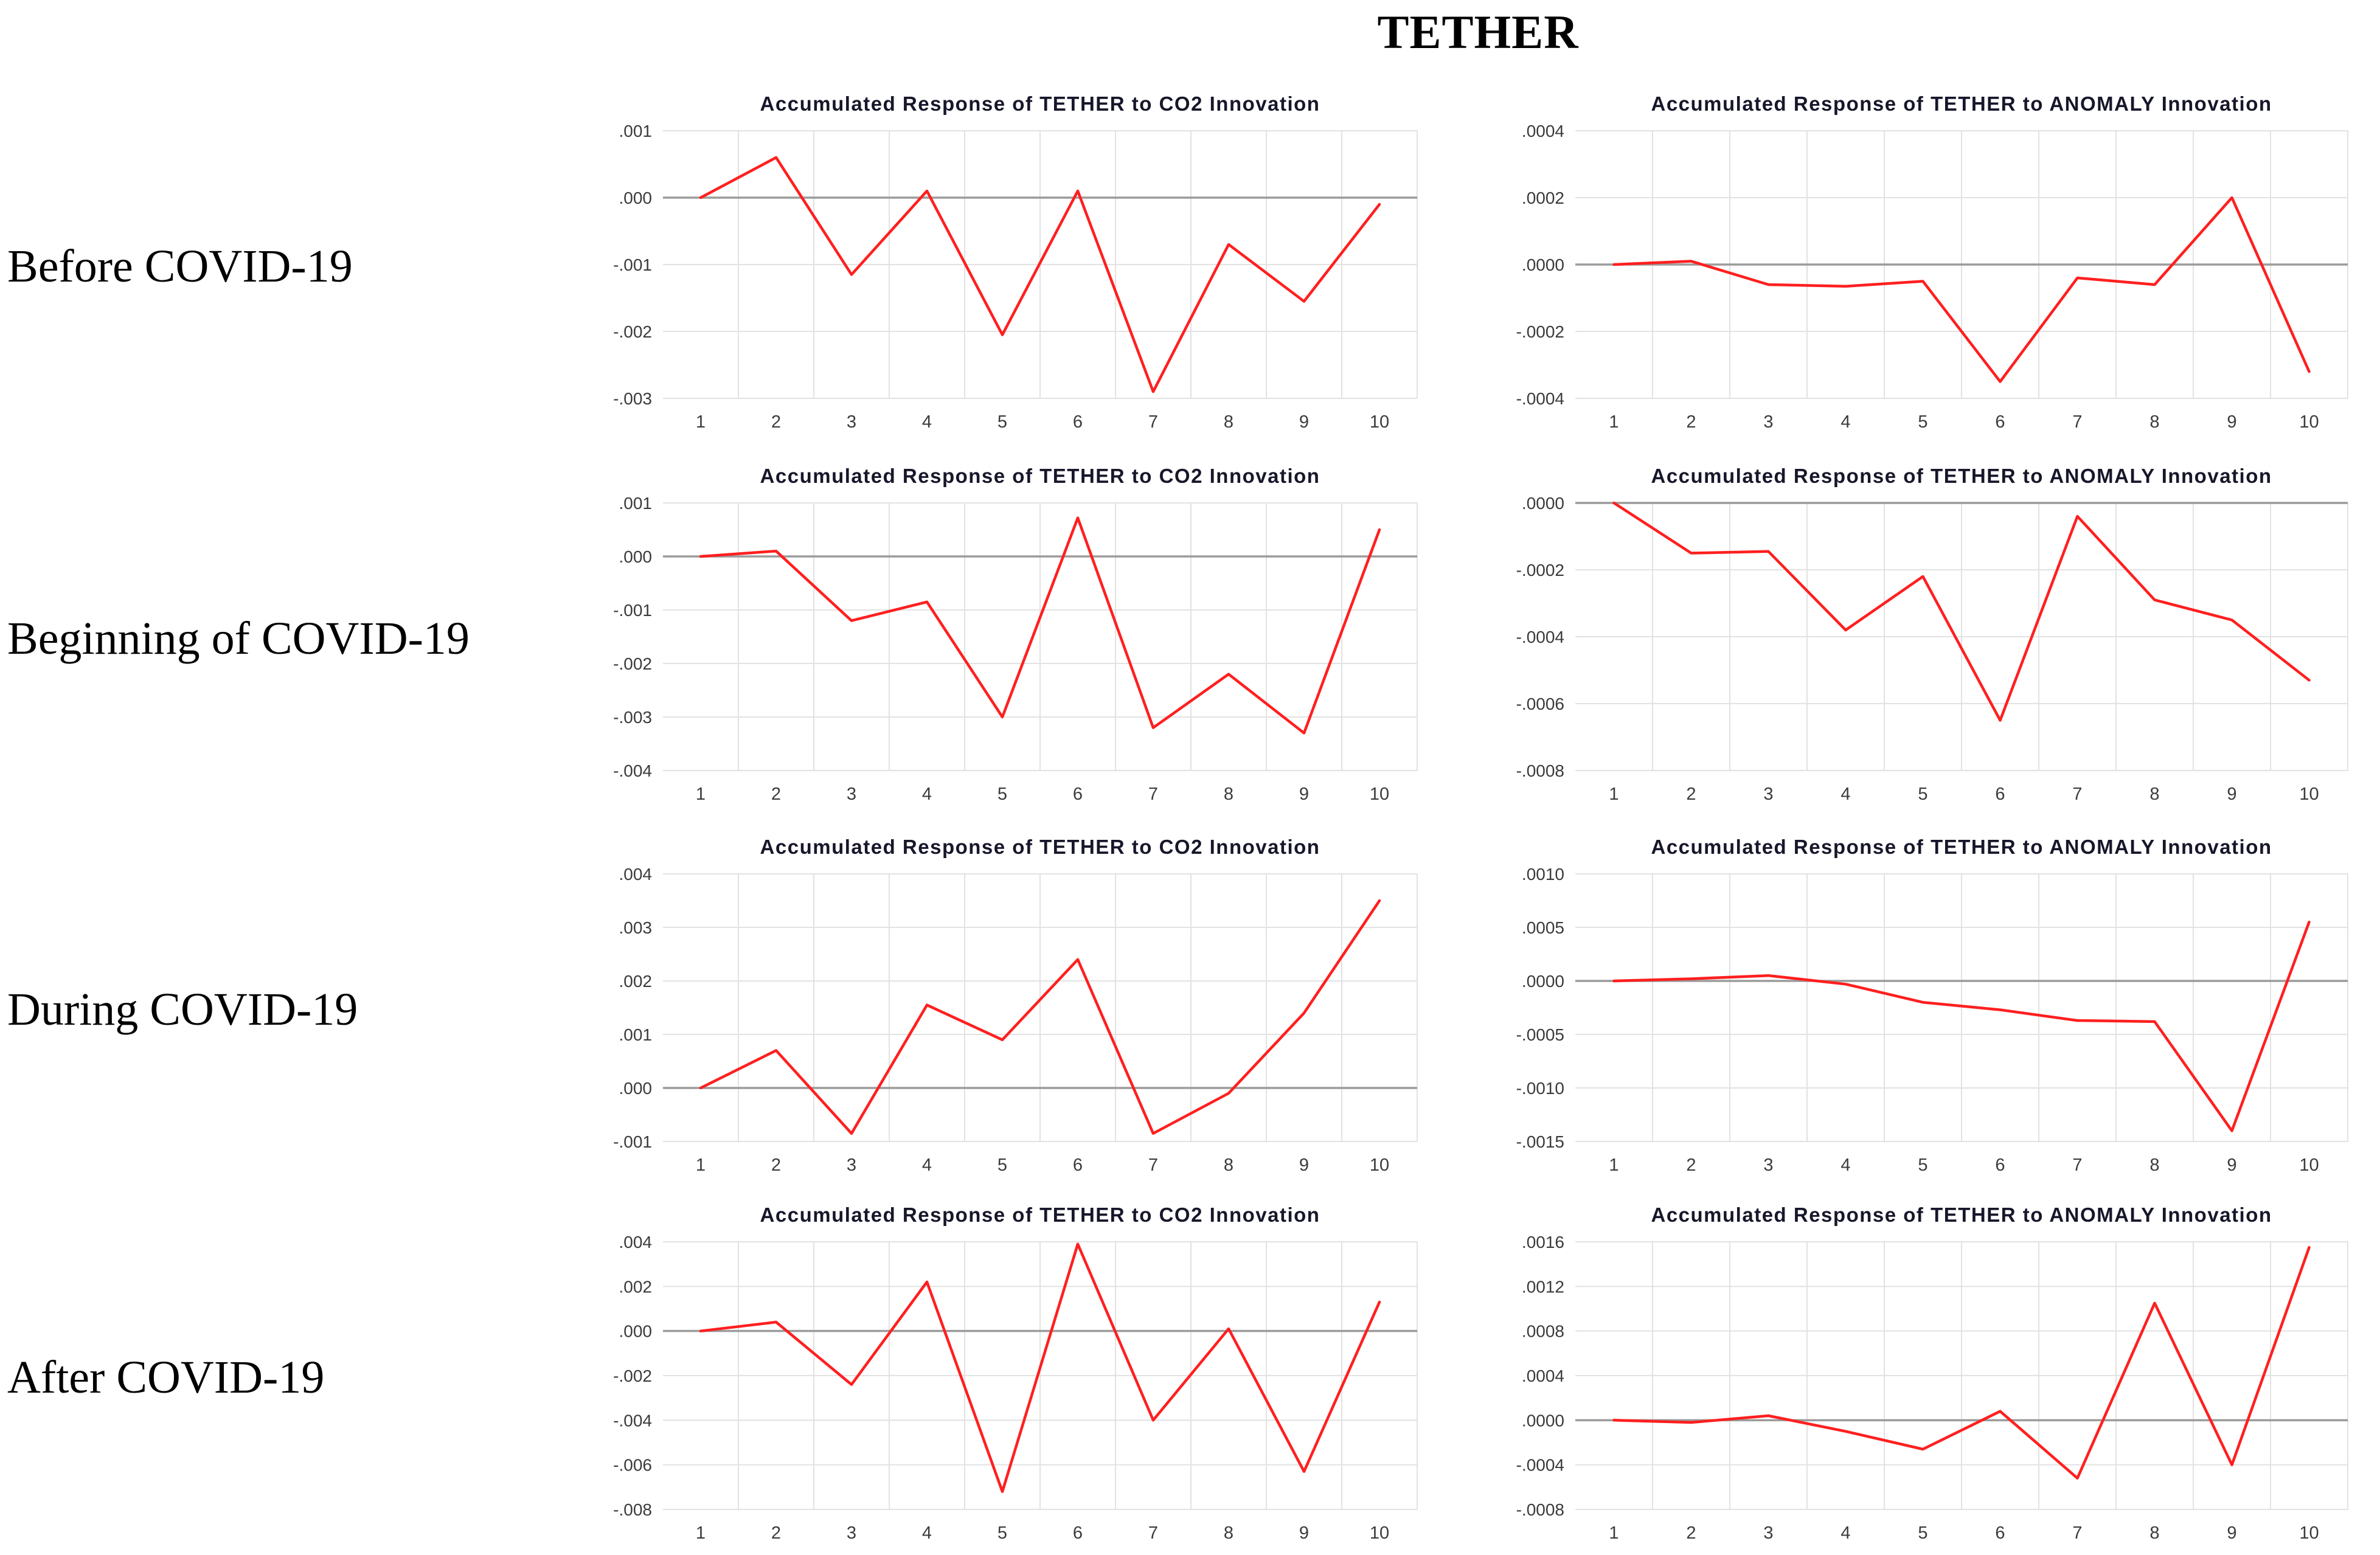 Image resolution: width=2380 pixels, height=1555 pixels. Describe the element at coordinates (636, 927) in the screenshot. I see `y-tick-label: .003` at that location.